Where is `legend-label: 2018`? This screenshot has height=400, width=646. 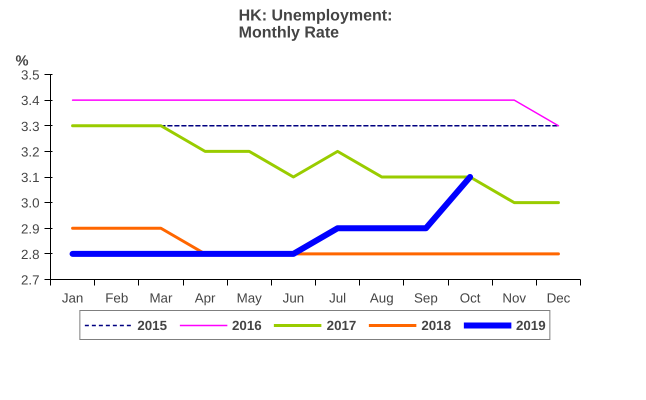
legend-label: 2018 is located at coordinates (436, 325).